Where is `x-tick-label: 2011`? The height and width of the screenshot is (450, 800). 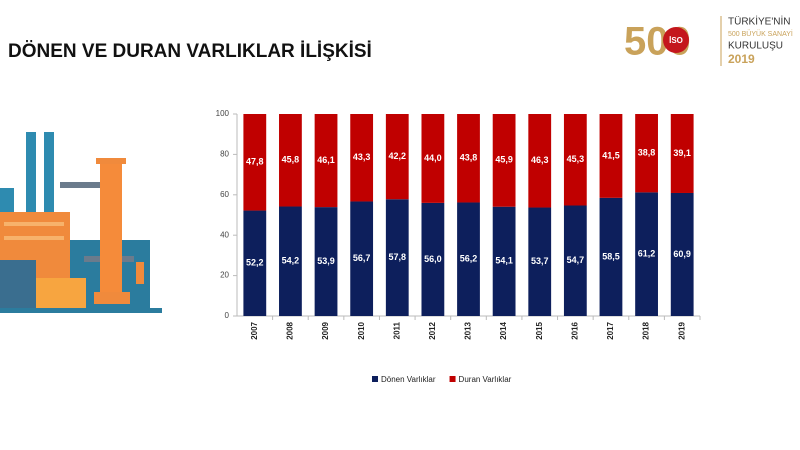
x-tick-label: 2011 is located at coordinates (396, 330).